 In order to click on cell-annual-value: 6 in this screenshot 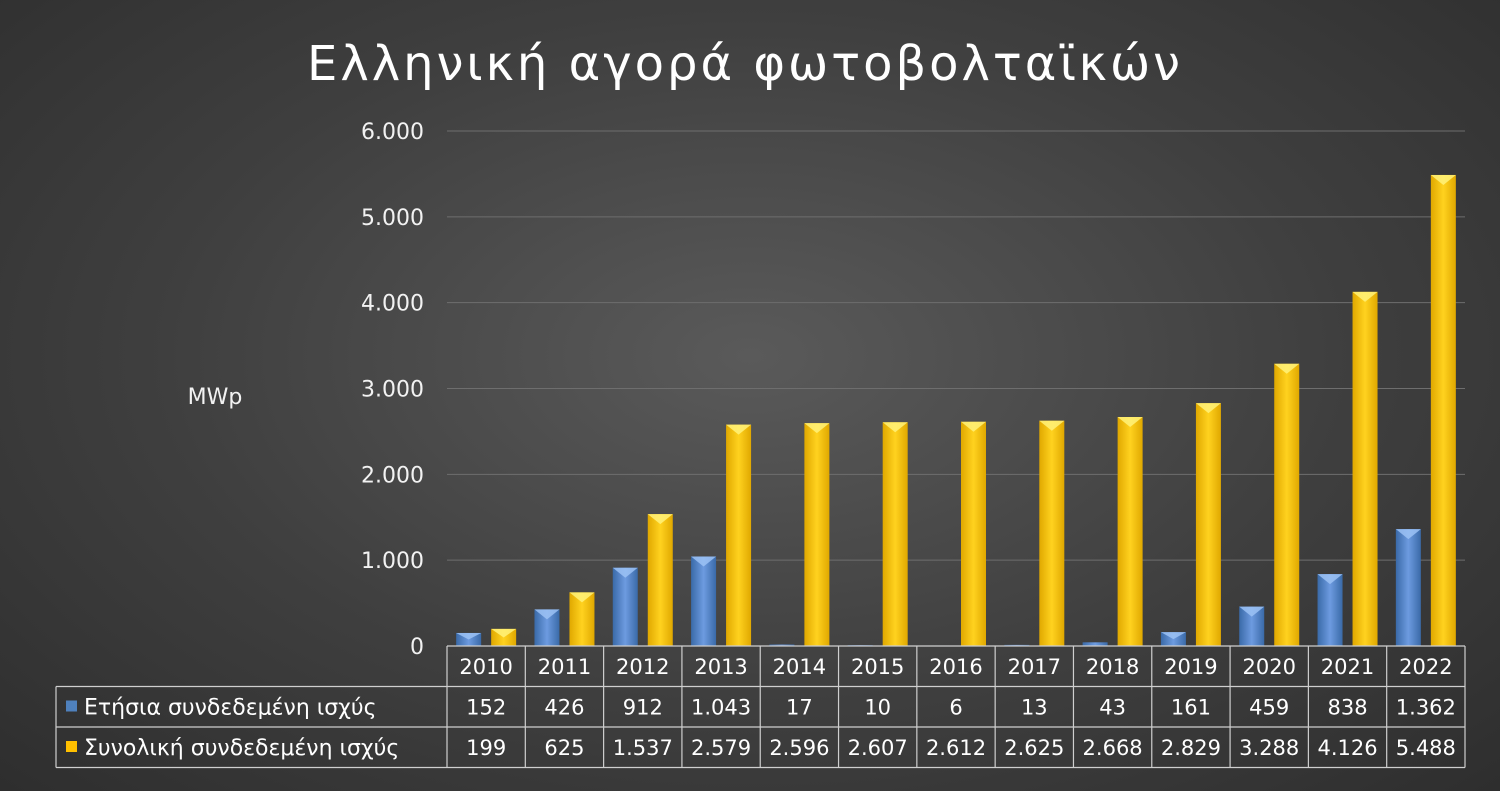, I will do `click(955, 708)`.